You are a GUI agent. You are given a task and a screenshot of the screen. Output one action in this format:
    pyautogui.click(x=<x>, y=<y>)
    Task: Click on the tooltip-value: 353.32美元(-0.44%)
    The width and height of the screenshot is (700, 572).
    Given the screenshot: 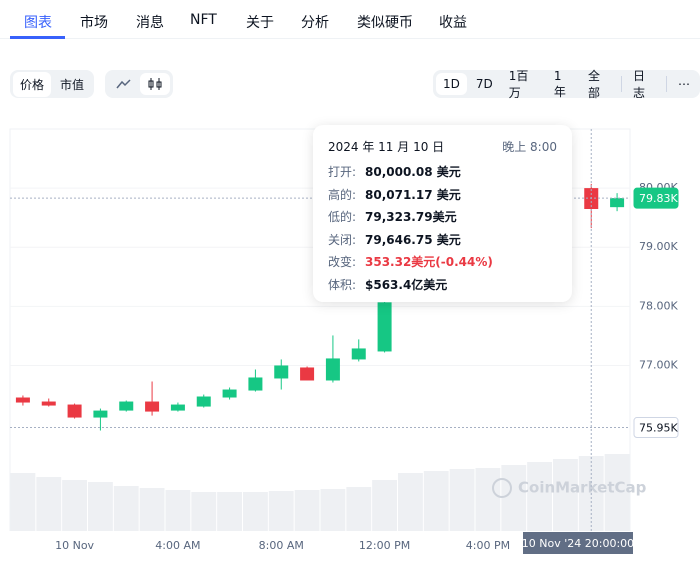 What is the action you would take?
    pyautogui.click(x=429, y=262)
    